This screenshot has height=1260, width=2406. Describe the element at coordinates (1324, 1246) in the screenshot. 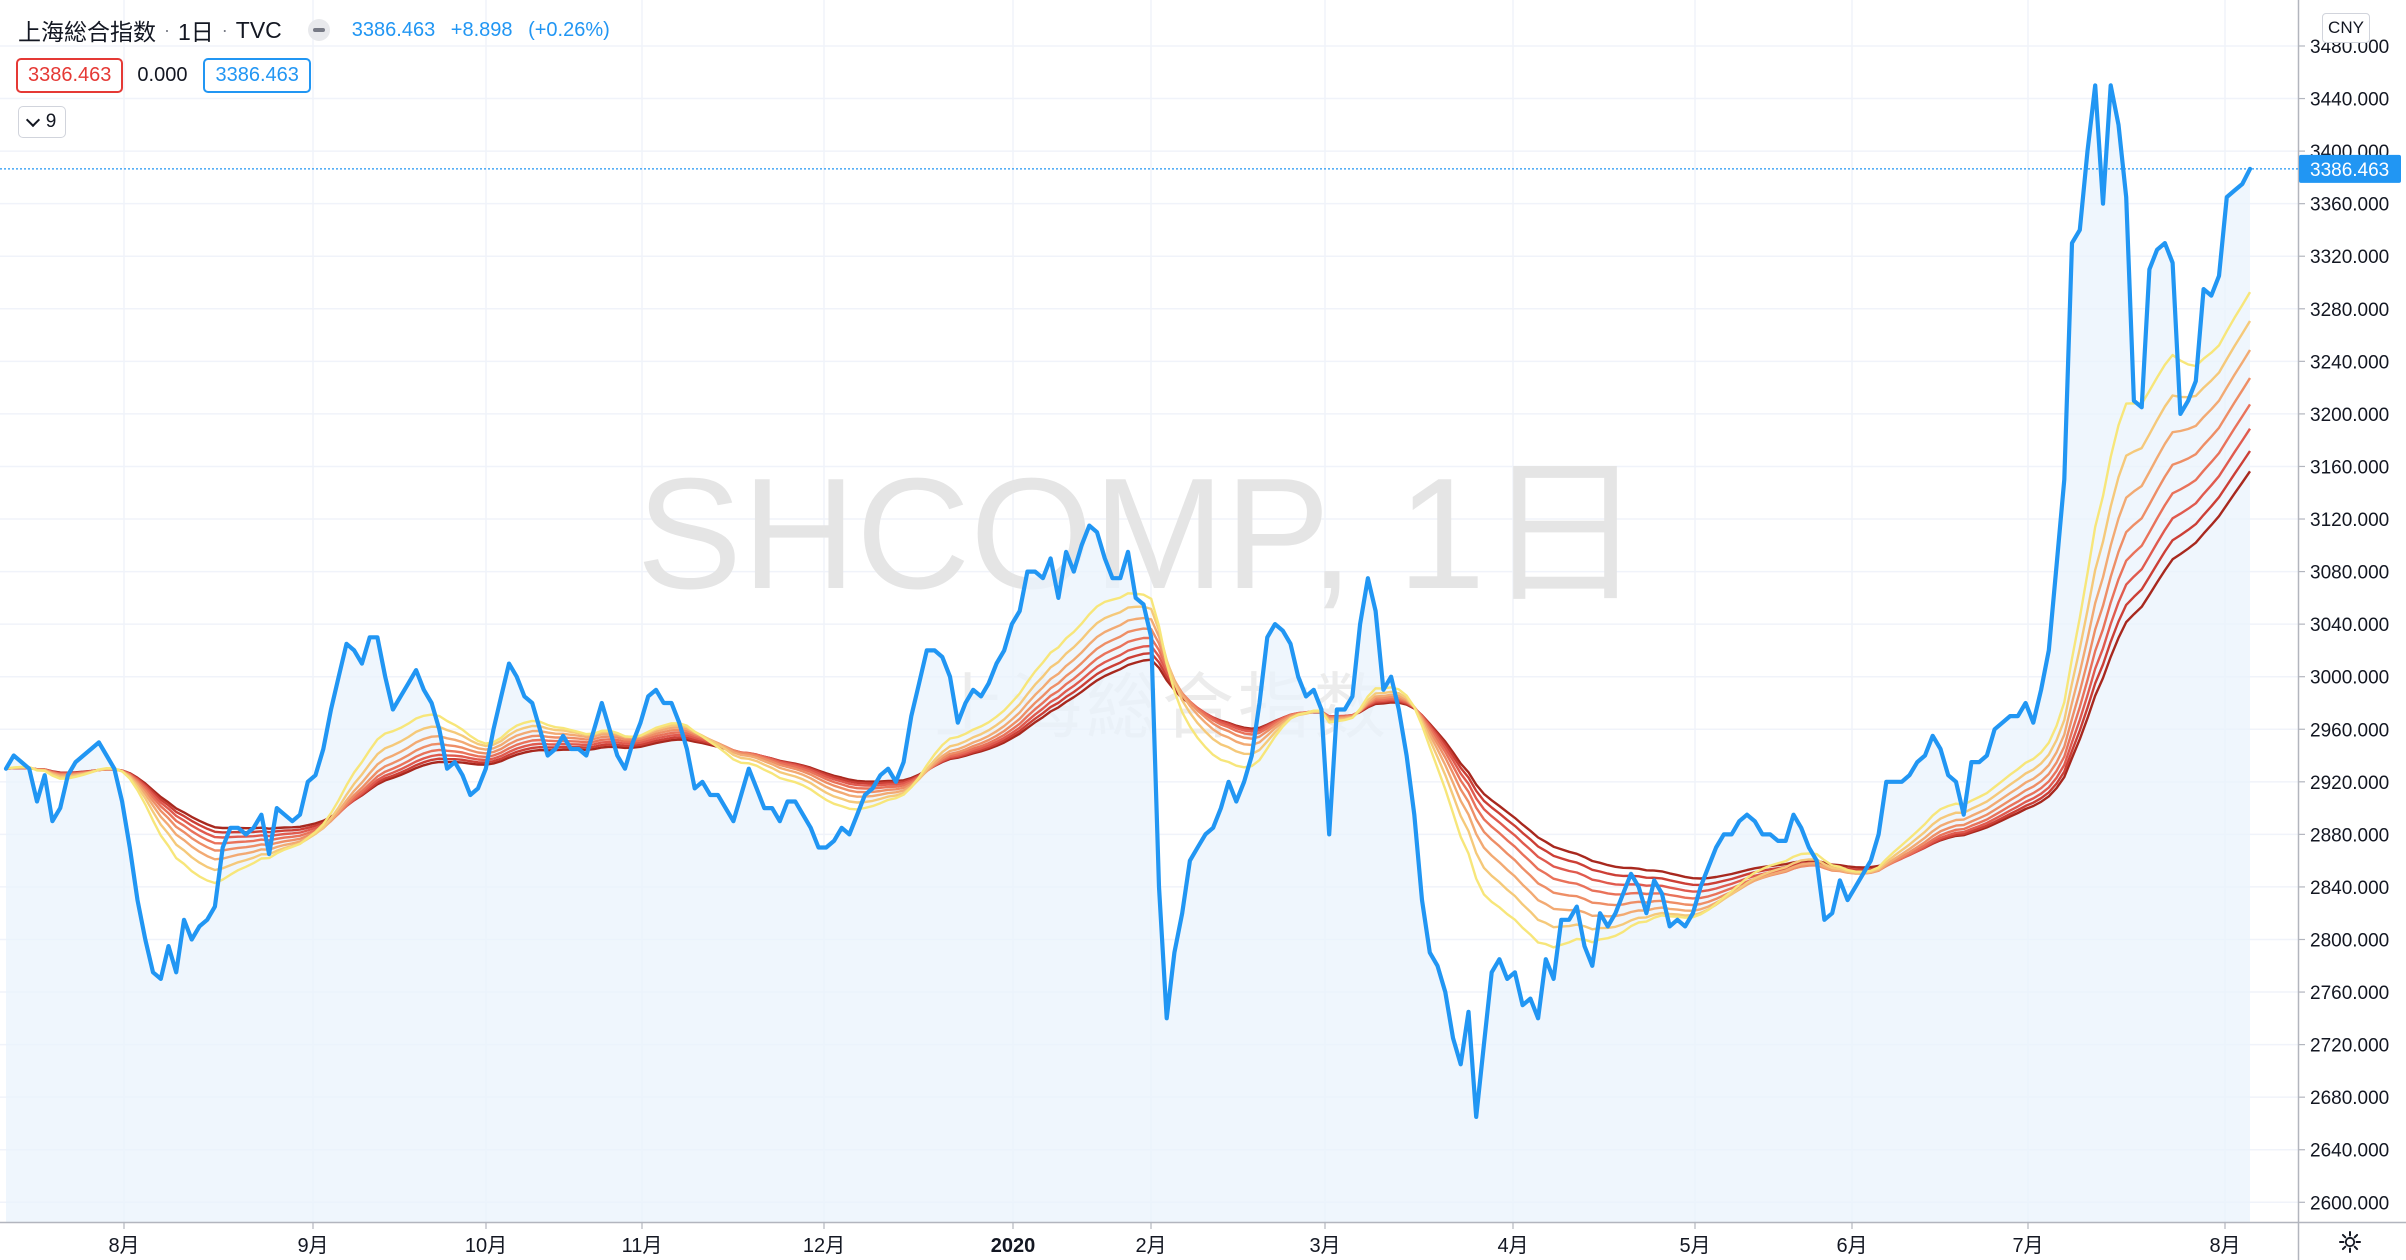

I see `x-tick-label: 3月` at that location.